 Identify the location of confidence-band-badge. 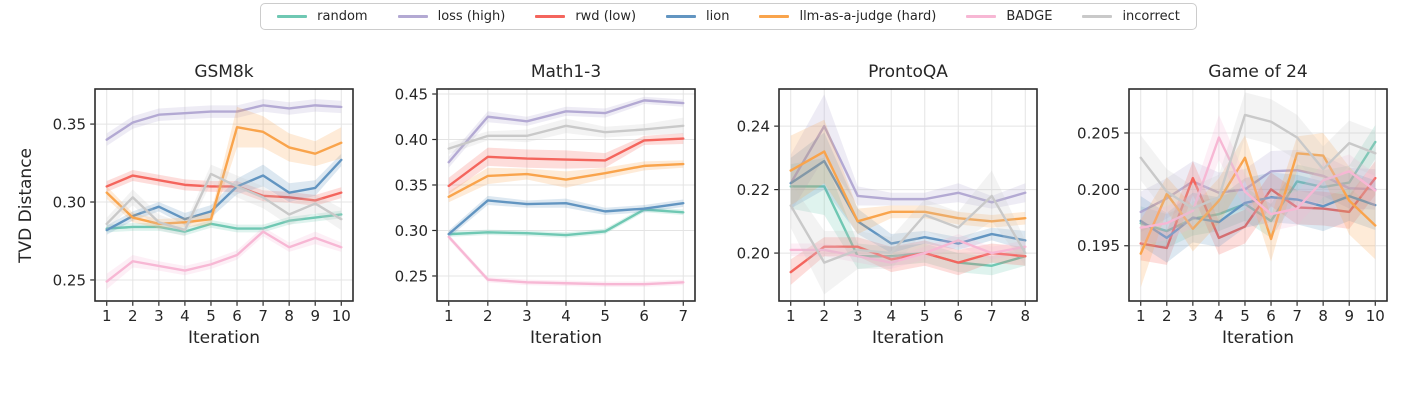
(566, 260).